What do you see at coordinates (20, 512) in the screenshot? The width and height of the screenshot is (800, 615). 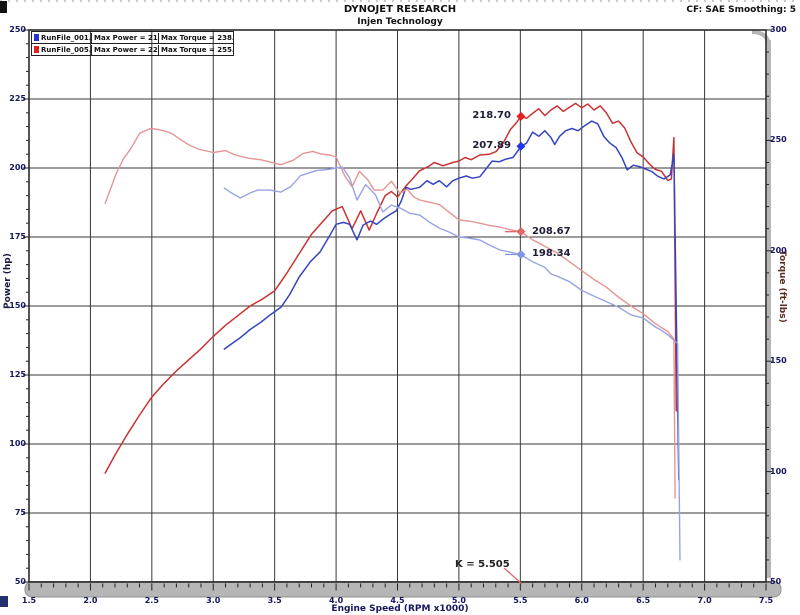 I see `y-tick-label: 75` at bounding box center [20, 512].